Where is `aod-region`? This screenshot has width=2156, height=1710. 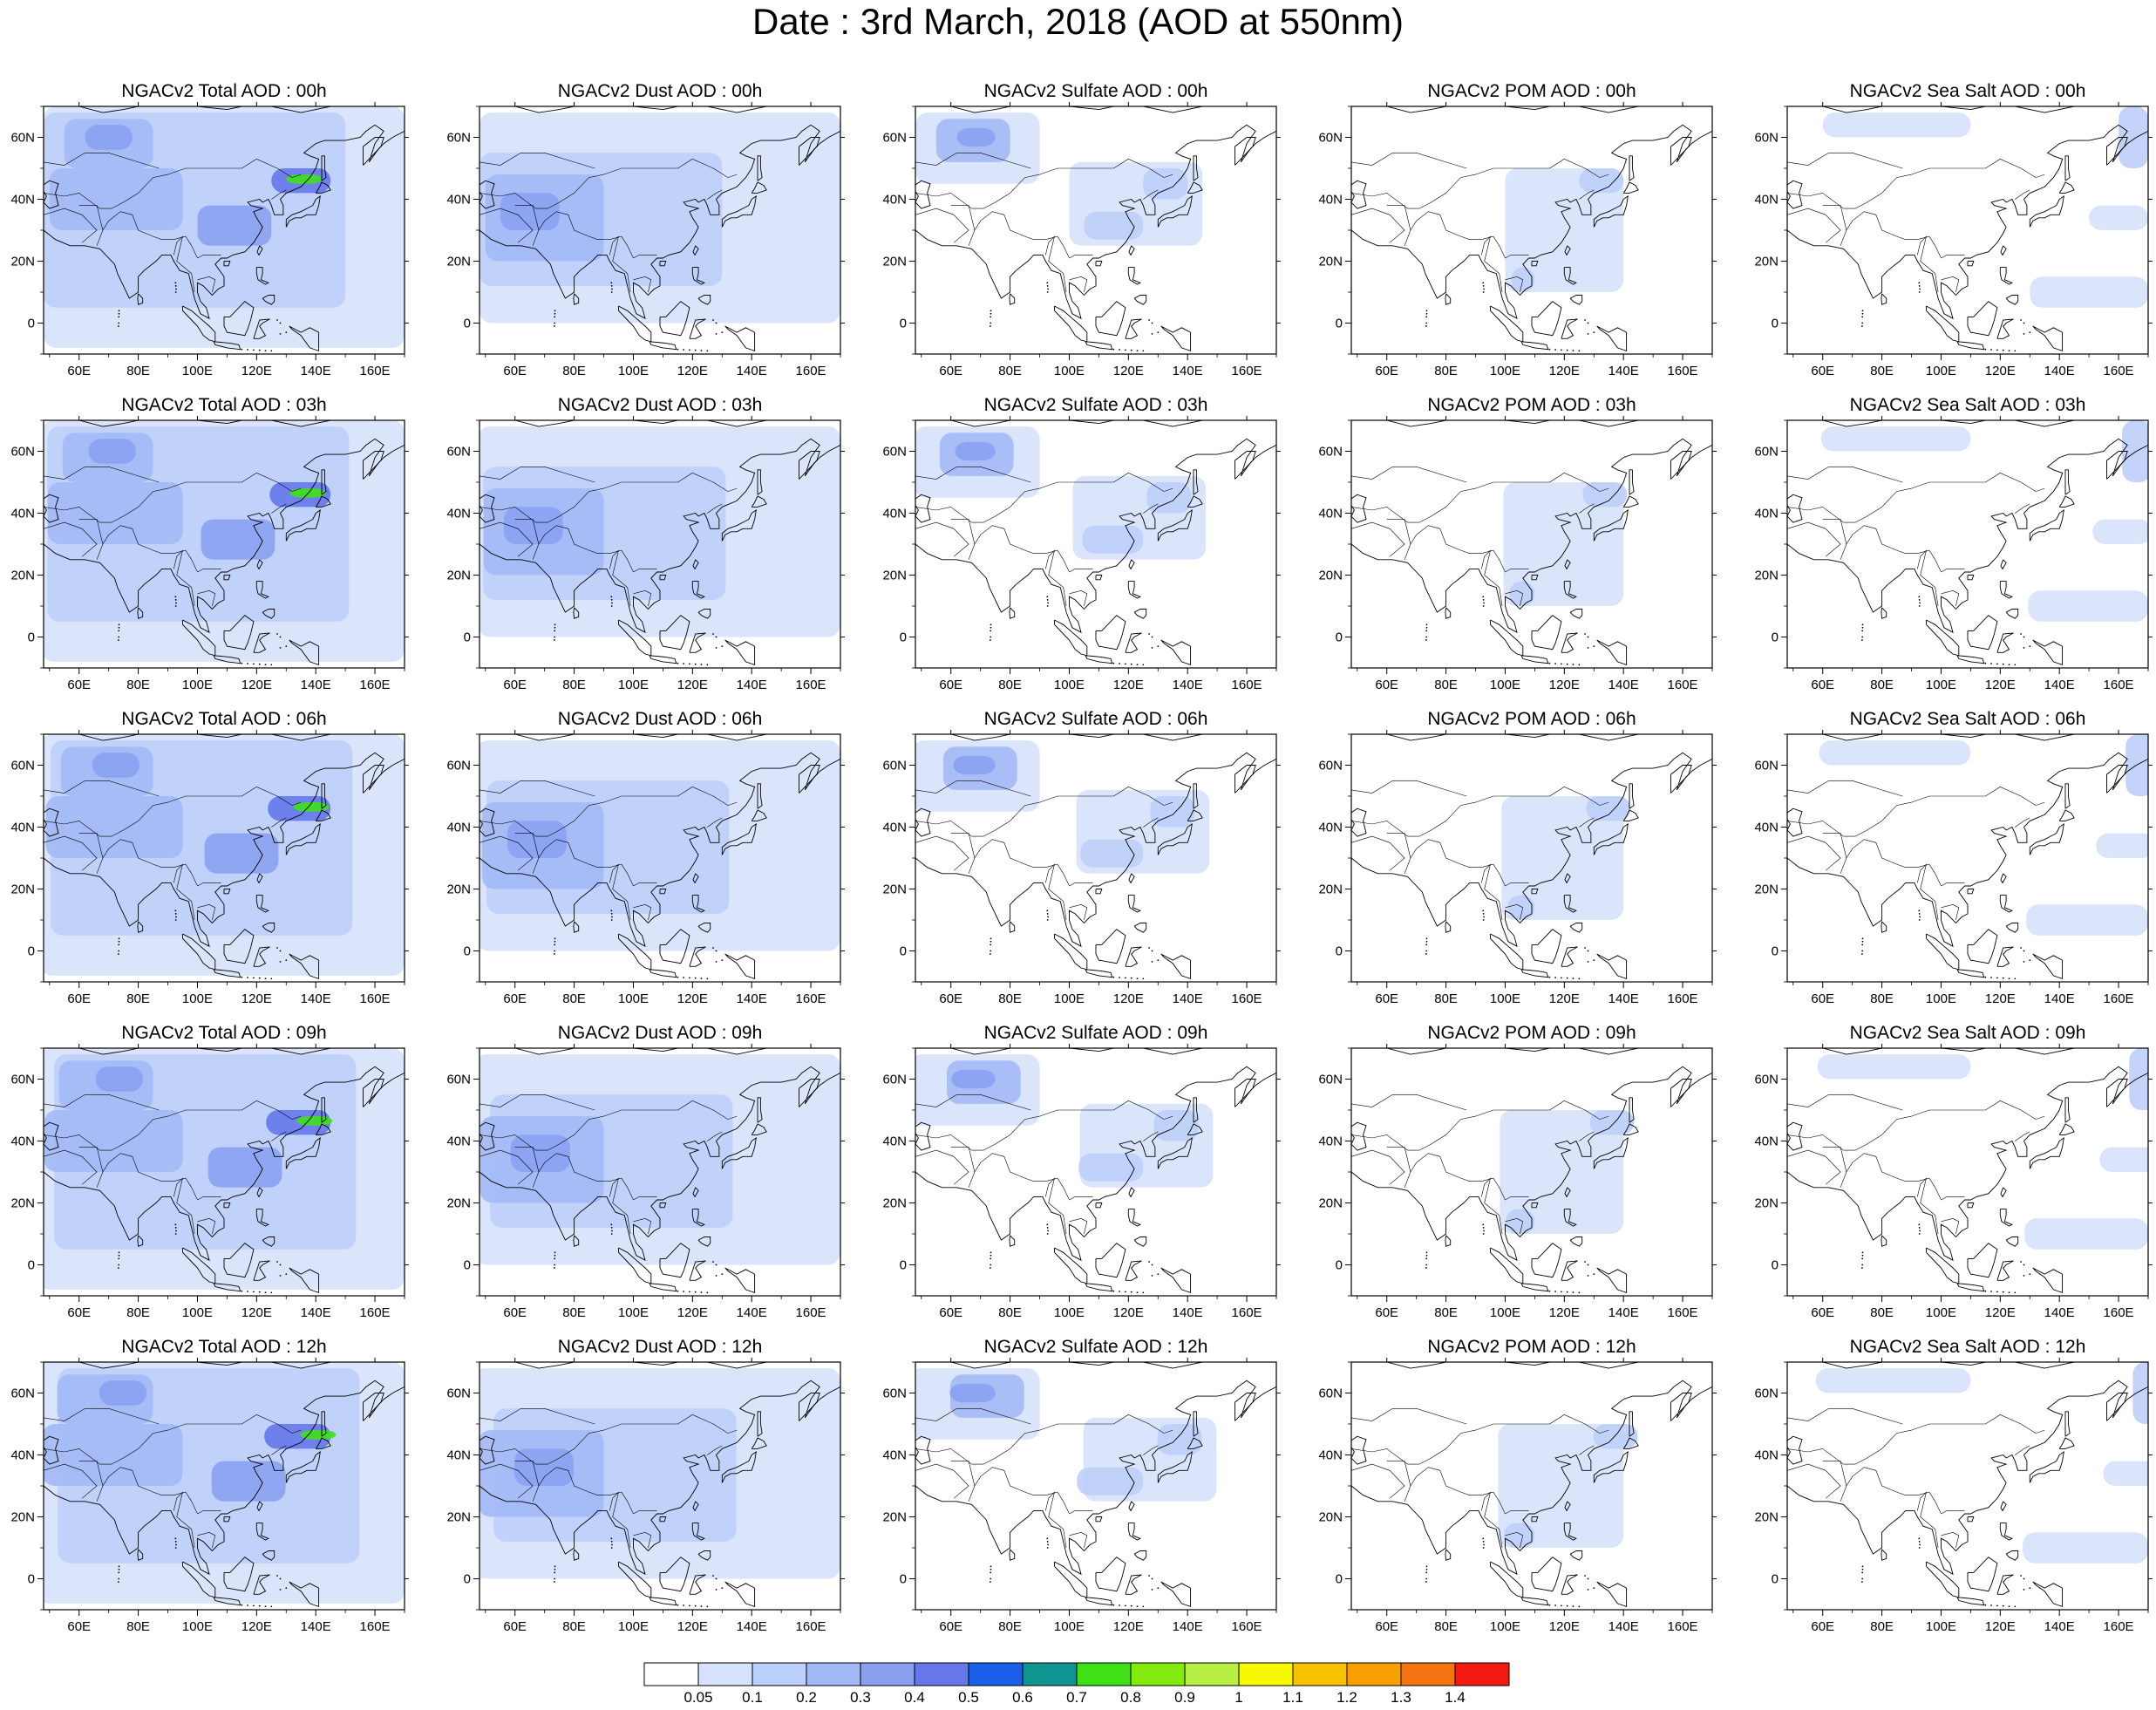
aod-region is located at coordinates (2122, 845).